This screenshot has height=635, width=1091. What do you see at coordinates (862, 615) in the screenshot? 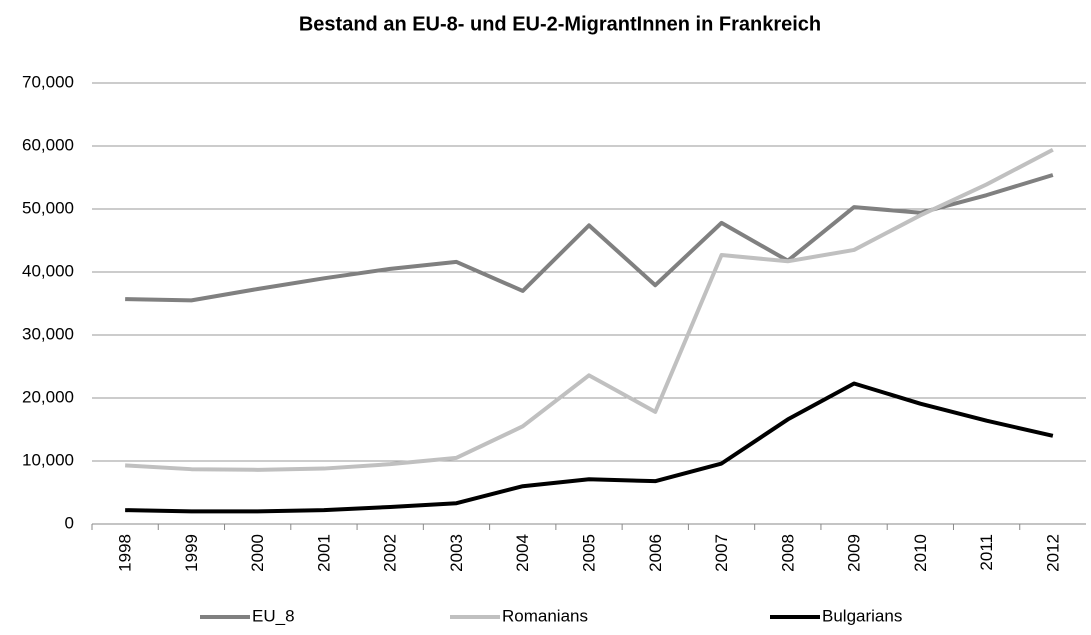
I see `legend-label: Bulgarians` at bounding box center [862, 615].